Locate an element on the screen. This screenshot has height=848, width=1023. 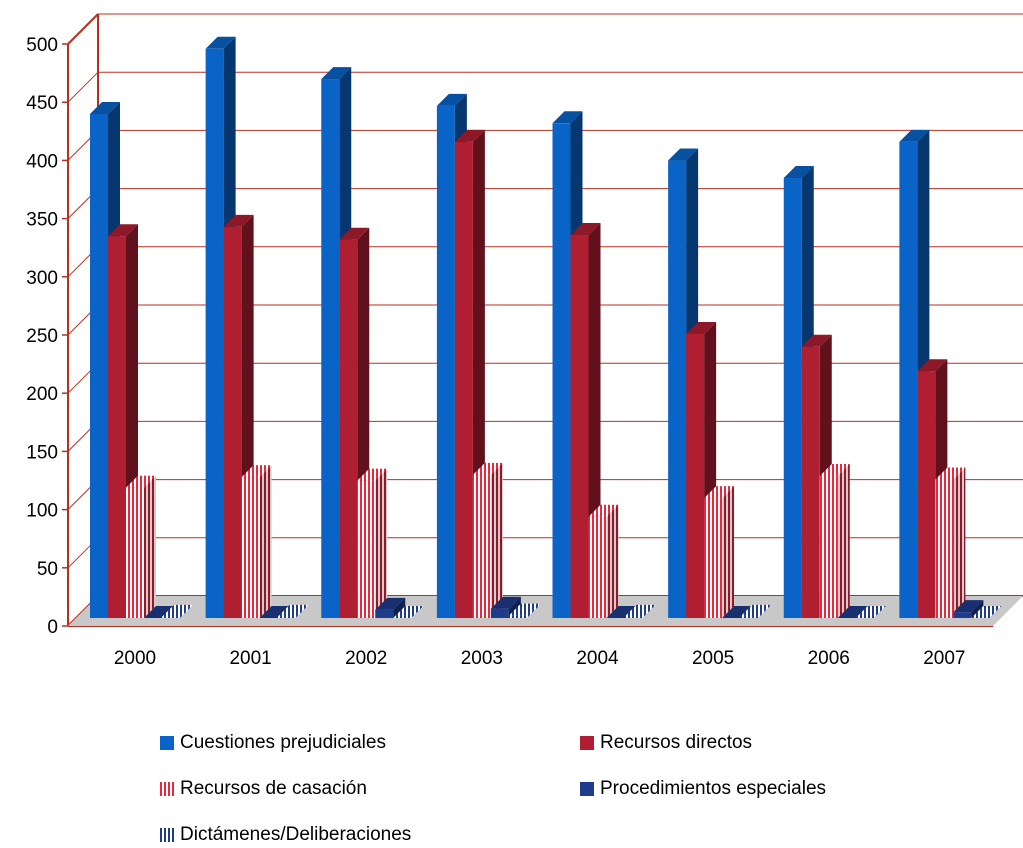
x-tick-label: 2007 is located at coordinates (944, 658).